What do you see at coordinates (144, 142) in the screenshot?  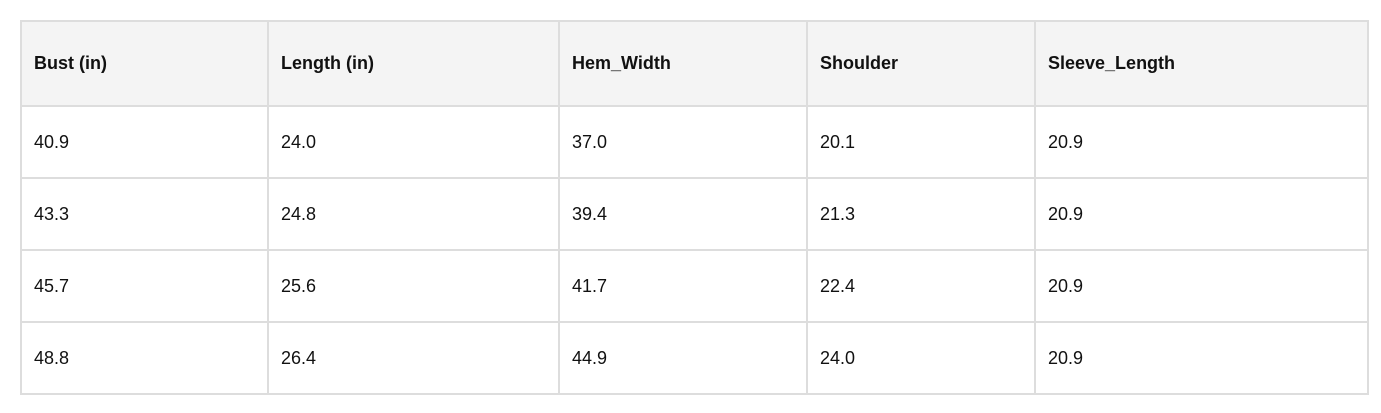 I see `table-cell: 40.9` at bounding box center [144, 142].